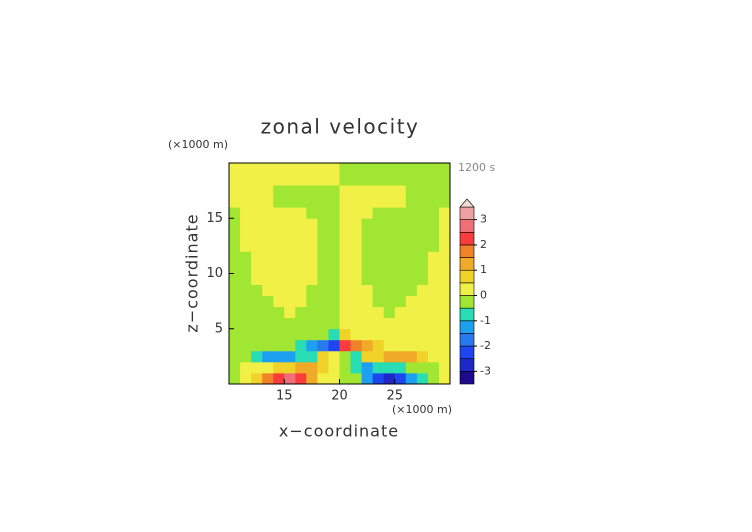 This screenshot has height=532, width=752. What do you see at coordinates (485, 345) in the screenshot?
I see `colorbar-tick-label: -2` at bounding box center [485, 345].